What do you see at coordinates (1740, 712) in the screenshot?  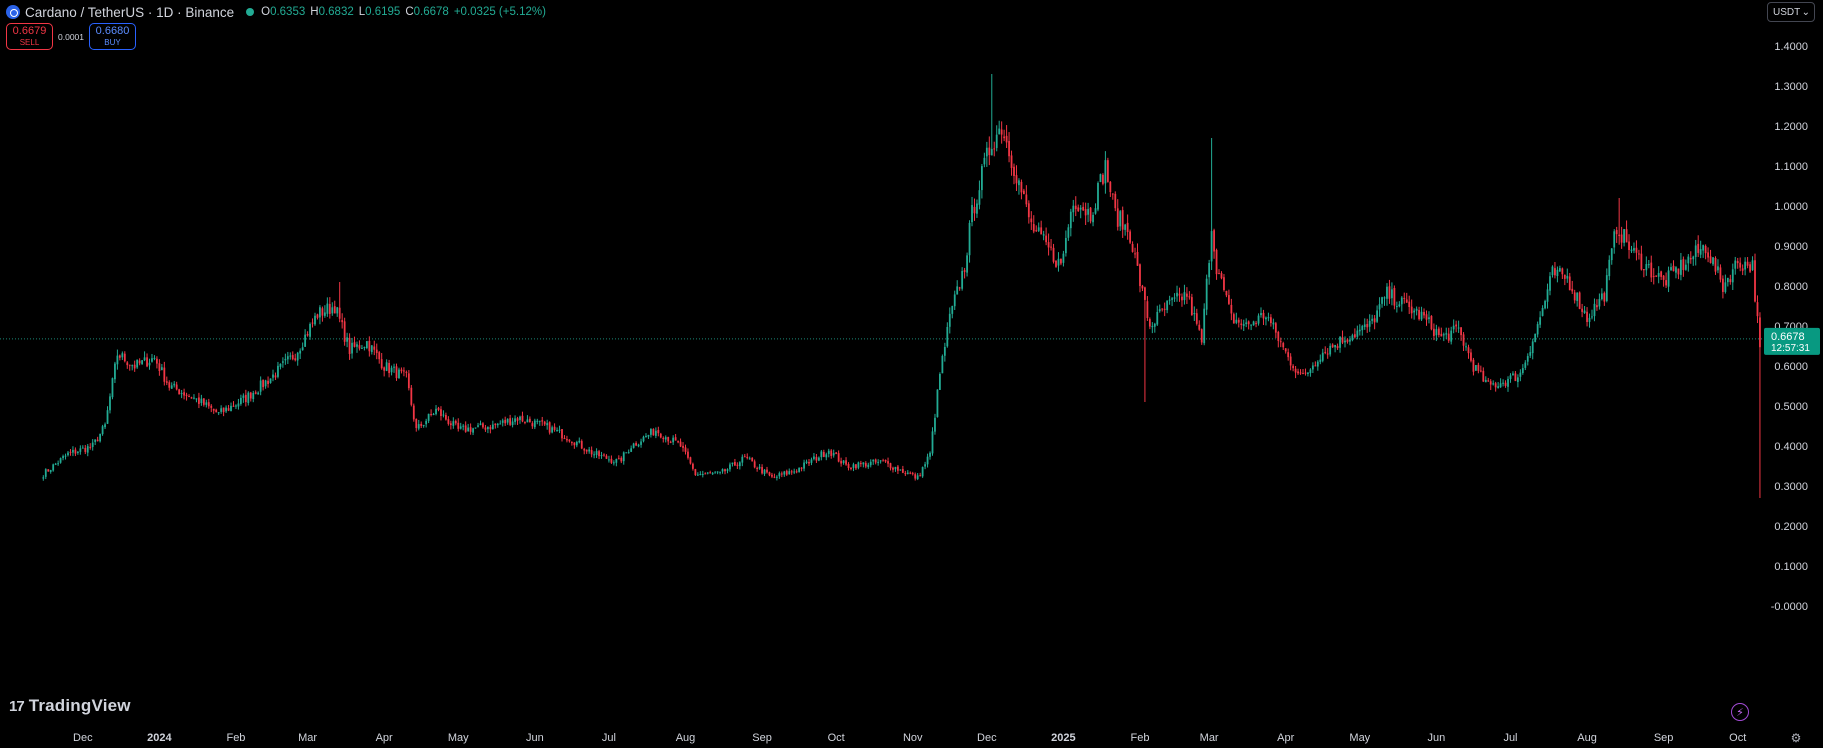 I see `lightning-icon: ⚡` at bounding box center [1740, 712].